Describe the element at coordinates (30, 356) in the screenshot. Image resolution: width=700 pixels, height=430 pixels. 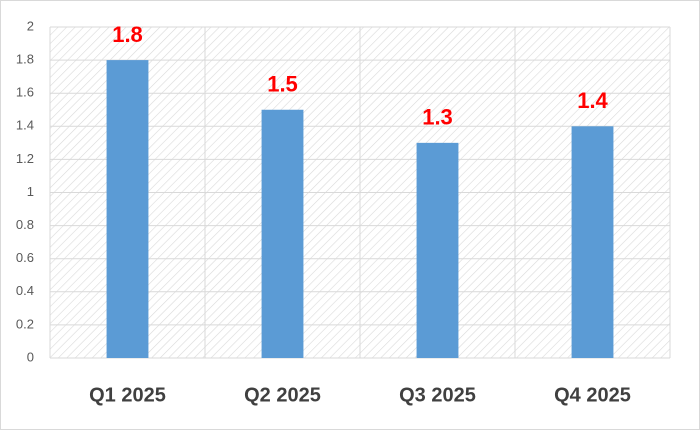
I see `y-tick-label: 0` at that location.